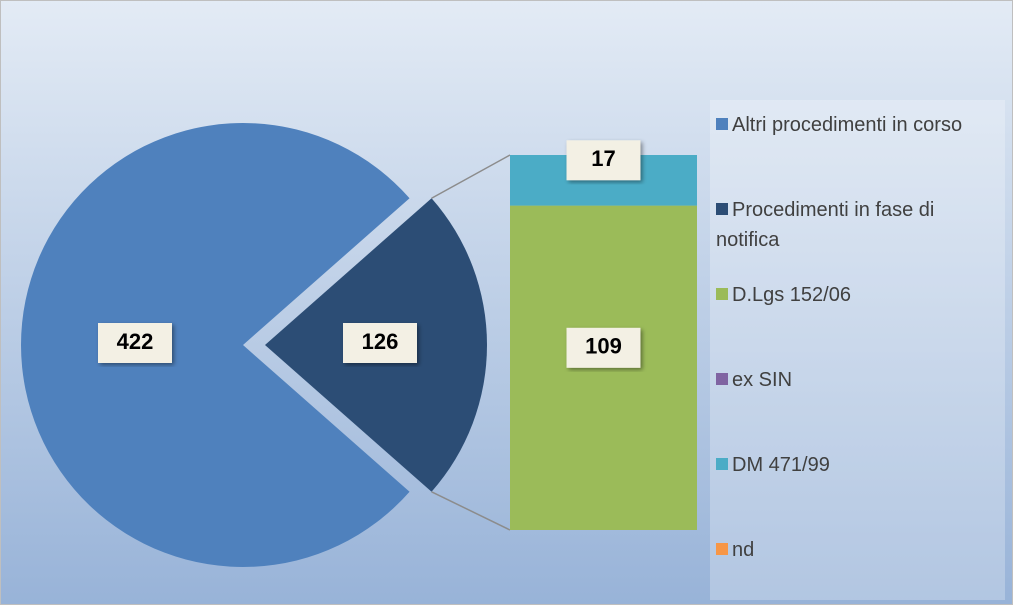 This screenshot has height=605, width=1013. I want to click on data-label: 109, so click(603, 346).